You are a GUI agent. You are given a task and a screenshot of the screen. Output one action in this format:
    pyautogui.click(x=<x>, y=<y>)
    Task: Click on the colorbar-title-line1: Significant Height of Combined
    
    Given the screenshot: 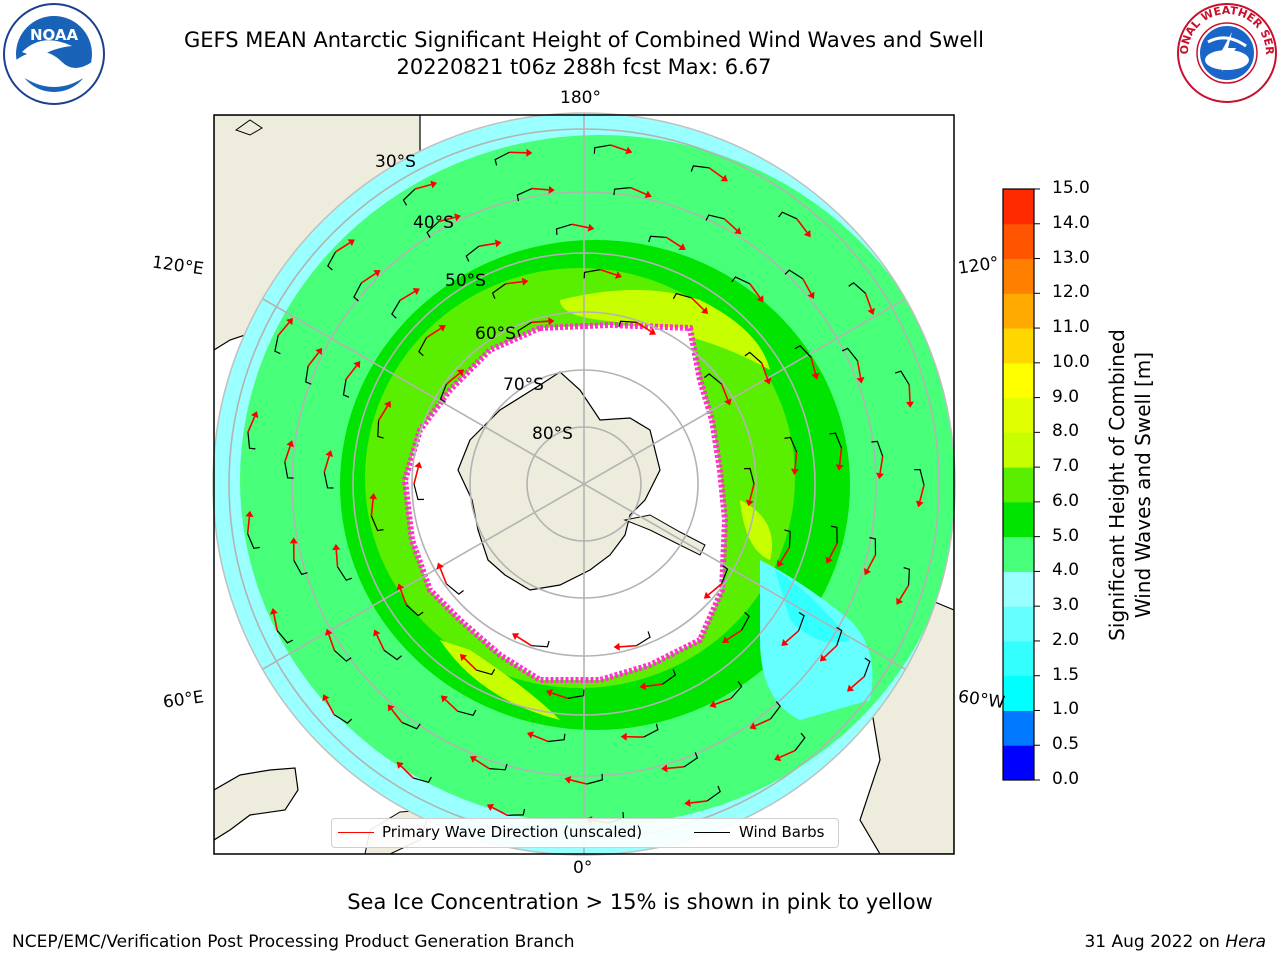 What is the action you would take?
    pyautogui.click(x=1117, y=485)
    